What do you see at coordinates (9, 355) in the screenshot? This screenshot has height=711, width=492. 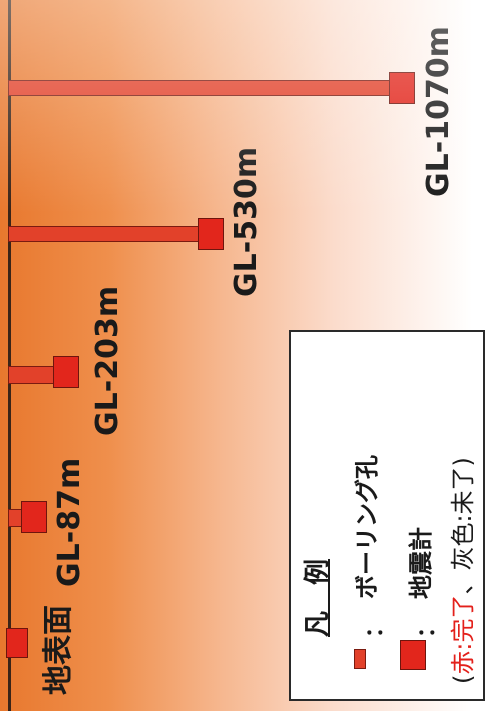 I see `ground-line` at bounding box center [9, 355].